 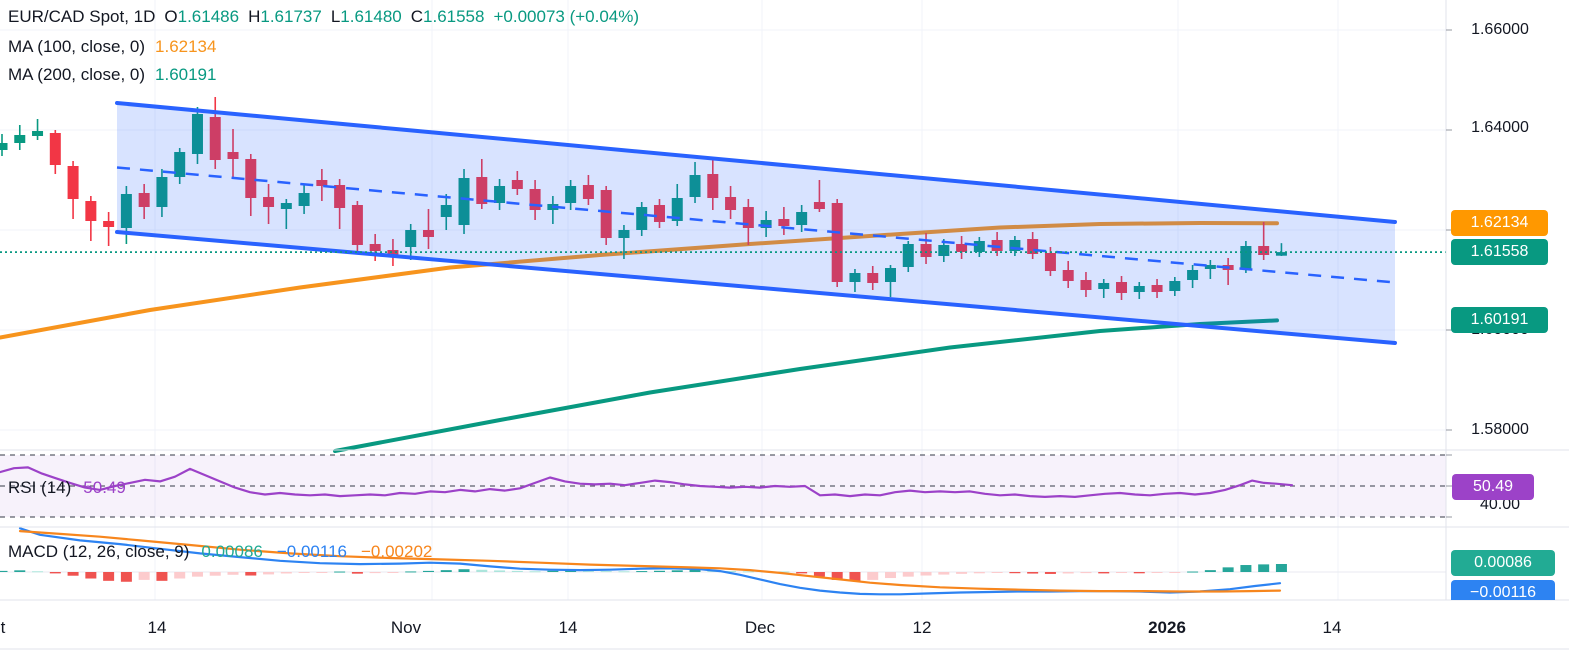 I want to click on ohlc-close: C1.61558, so click(x=447, y=16).